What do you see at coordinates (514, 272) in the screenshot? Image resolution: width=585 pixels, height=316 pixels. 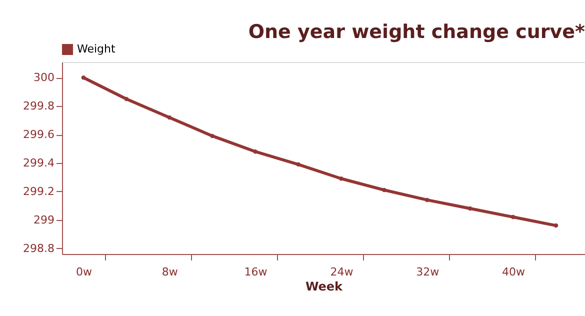 I see `x-tick-label: 40w` at bounding box center [514, 272].